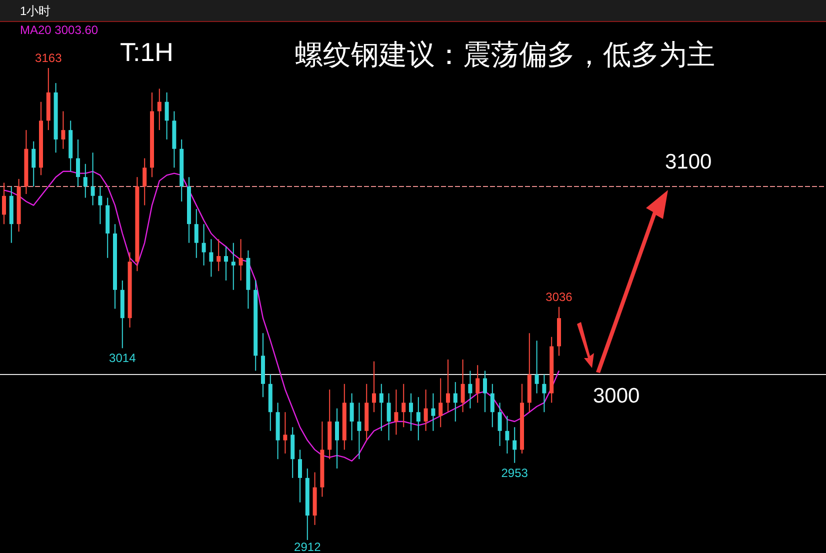  What do you see at coordinates (35, 11) in the screenshot?
I see `text: 1小时` at bounding box center [35, 11].